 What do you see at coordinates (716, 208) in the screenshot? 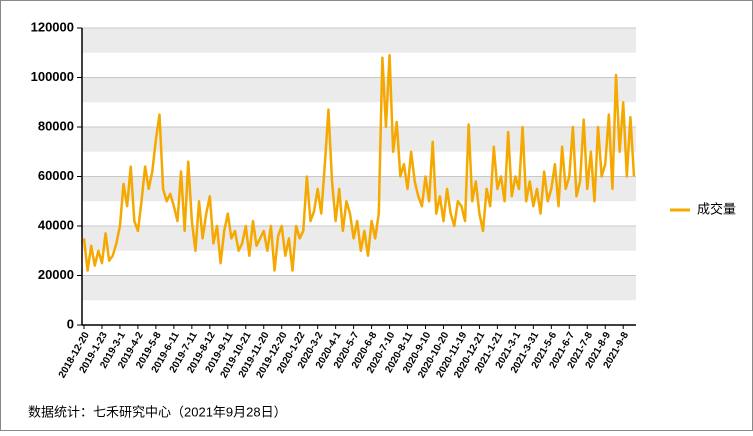
I see `legend-label: 成交量` at bounding box center [716, 208].